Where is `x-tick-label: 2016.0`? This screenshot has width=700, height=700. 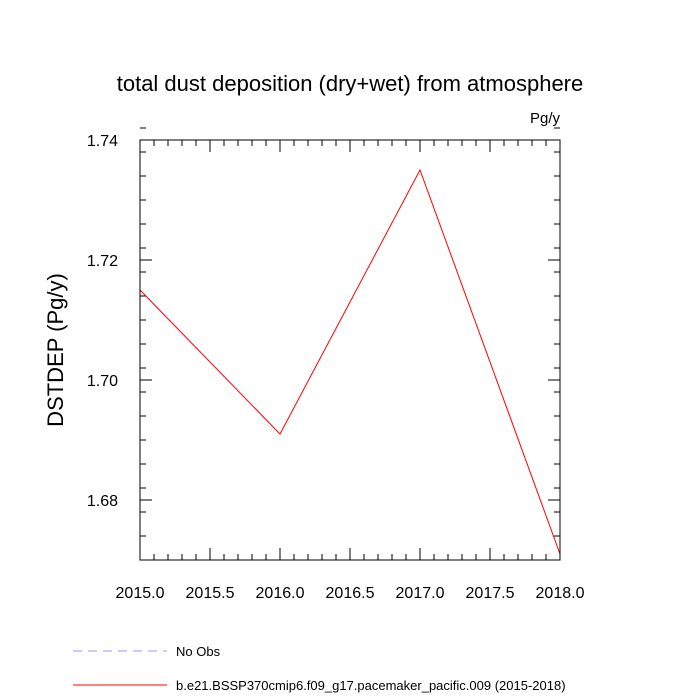
x-tick-label: 2016.0 is located at coordinates (280, 593).